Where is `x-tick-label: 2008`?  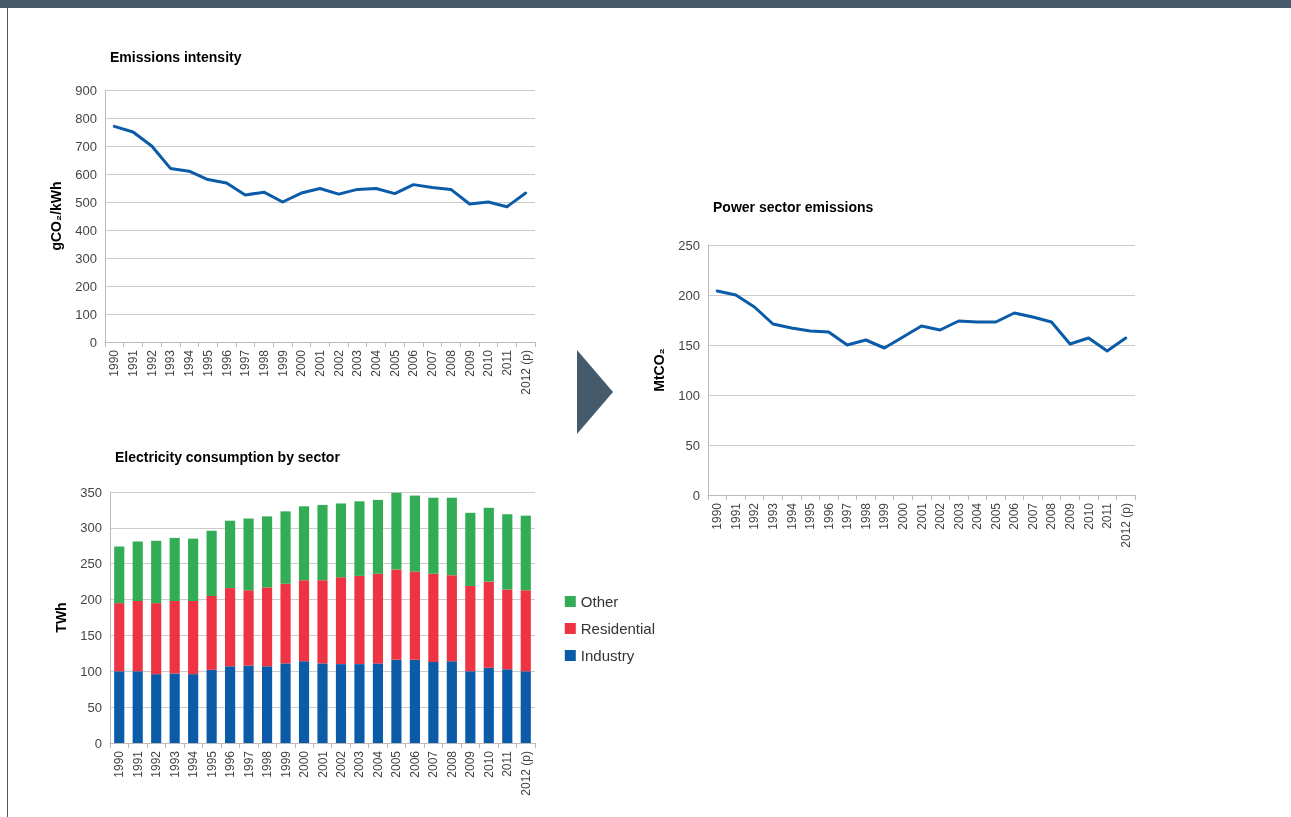
x-tick-label: 2008 is located at coordinates (1051, 516).